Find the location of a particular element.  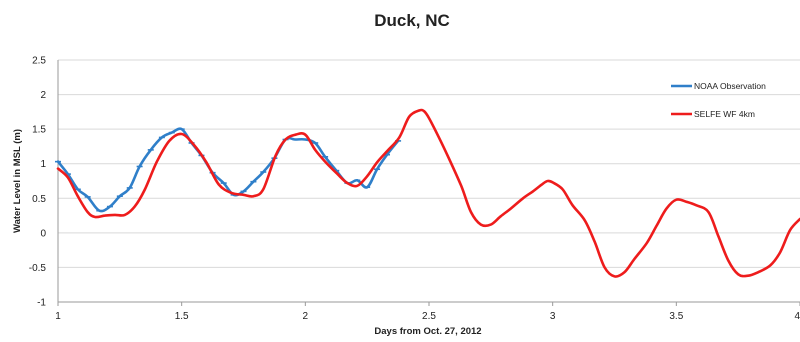

x-tick-label: 2.5 is located at coordinates (429, 316).